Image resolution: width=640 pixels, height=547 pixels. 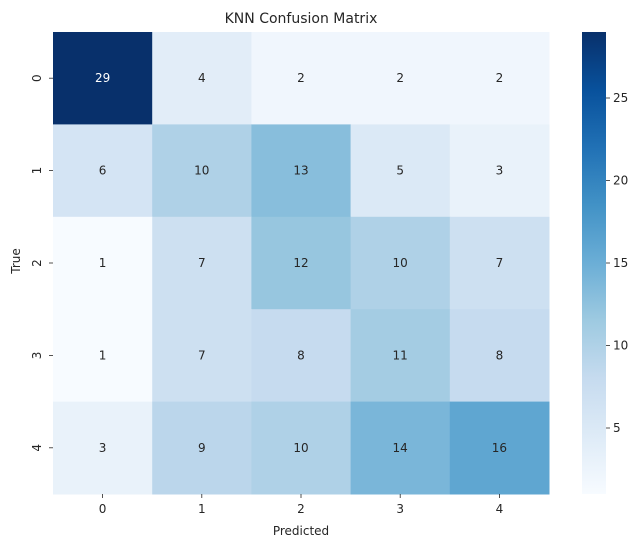 What do you see at coordinates (16, 261) in the screenshot?
I see `y-axis-label: True` at bounding box center [16, 261].